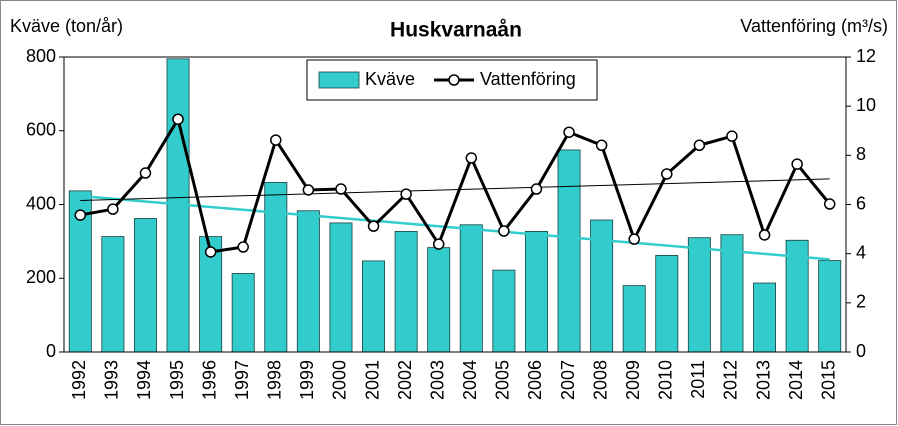  What do you see at coordinates (242, 380) in the screenshot?
I see `x-tick-label: 1997` at bounding box center [242, 380].